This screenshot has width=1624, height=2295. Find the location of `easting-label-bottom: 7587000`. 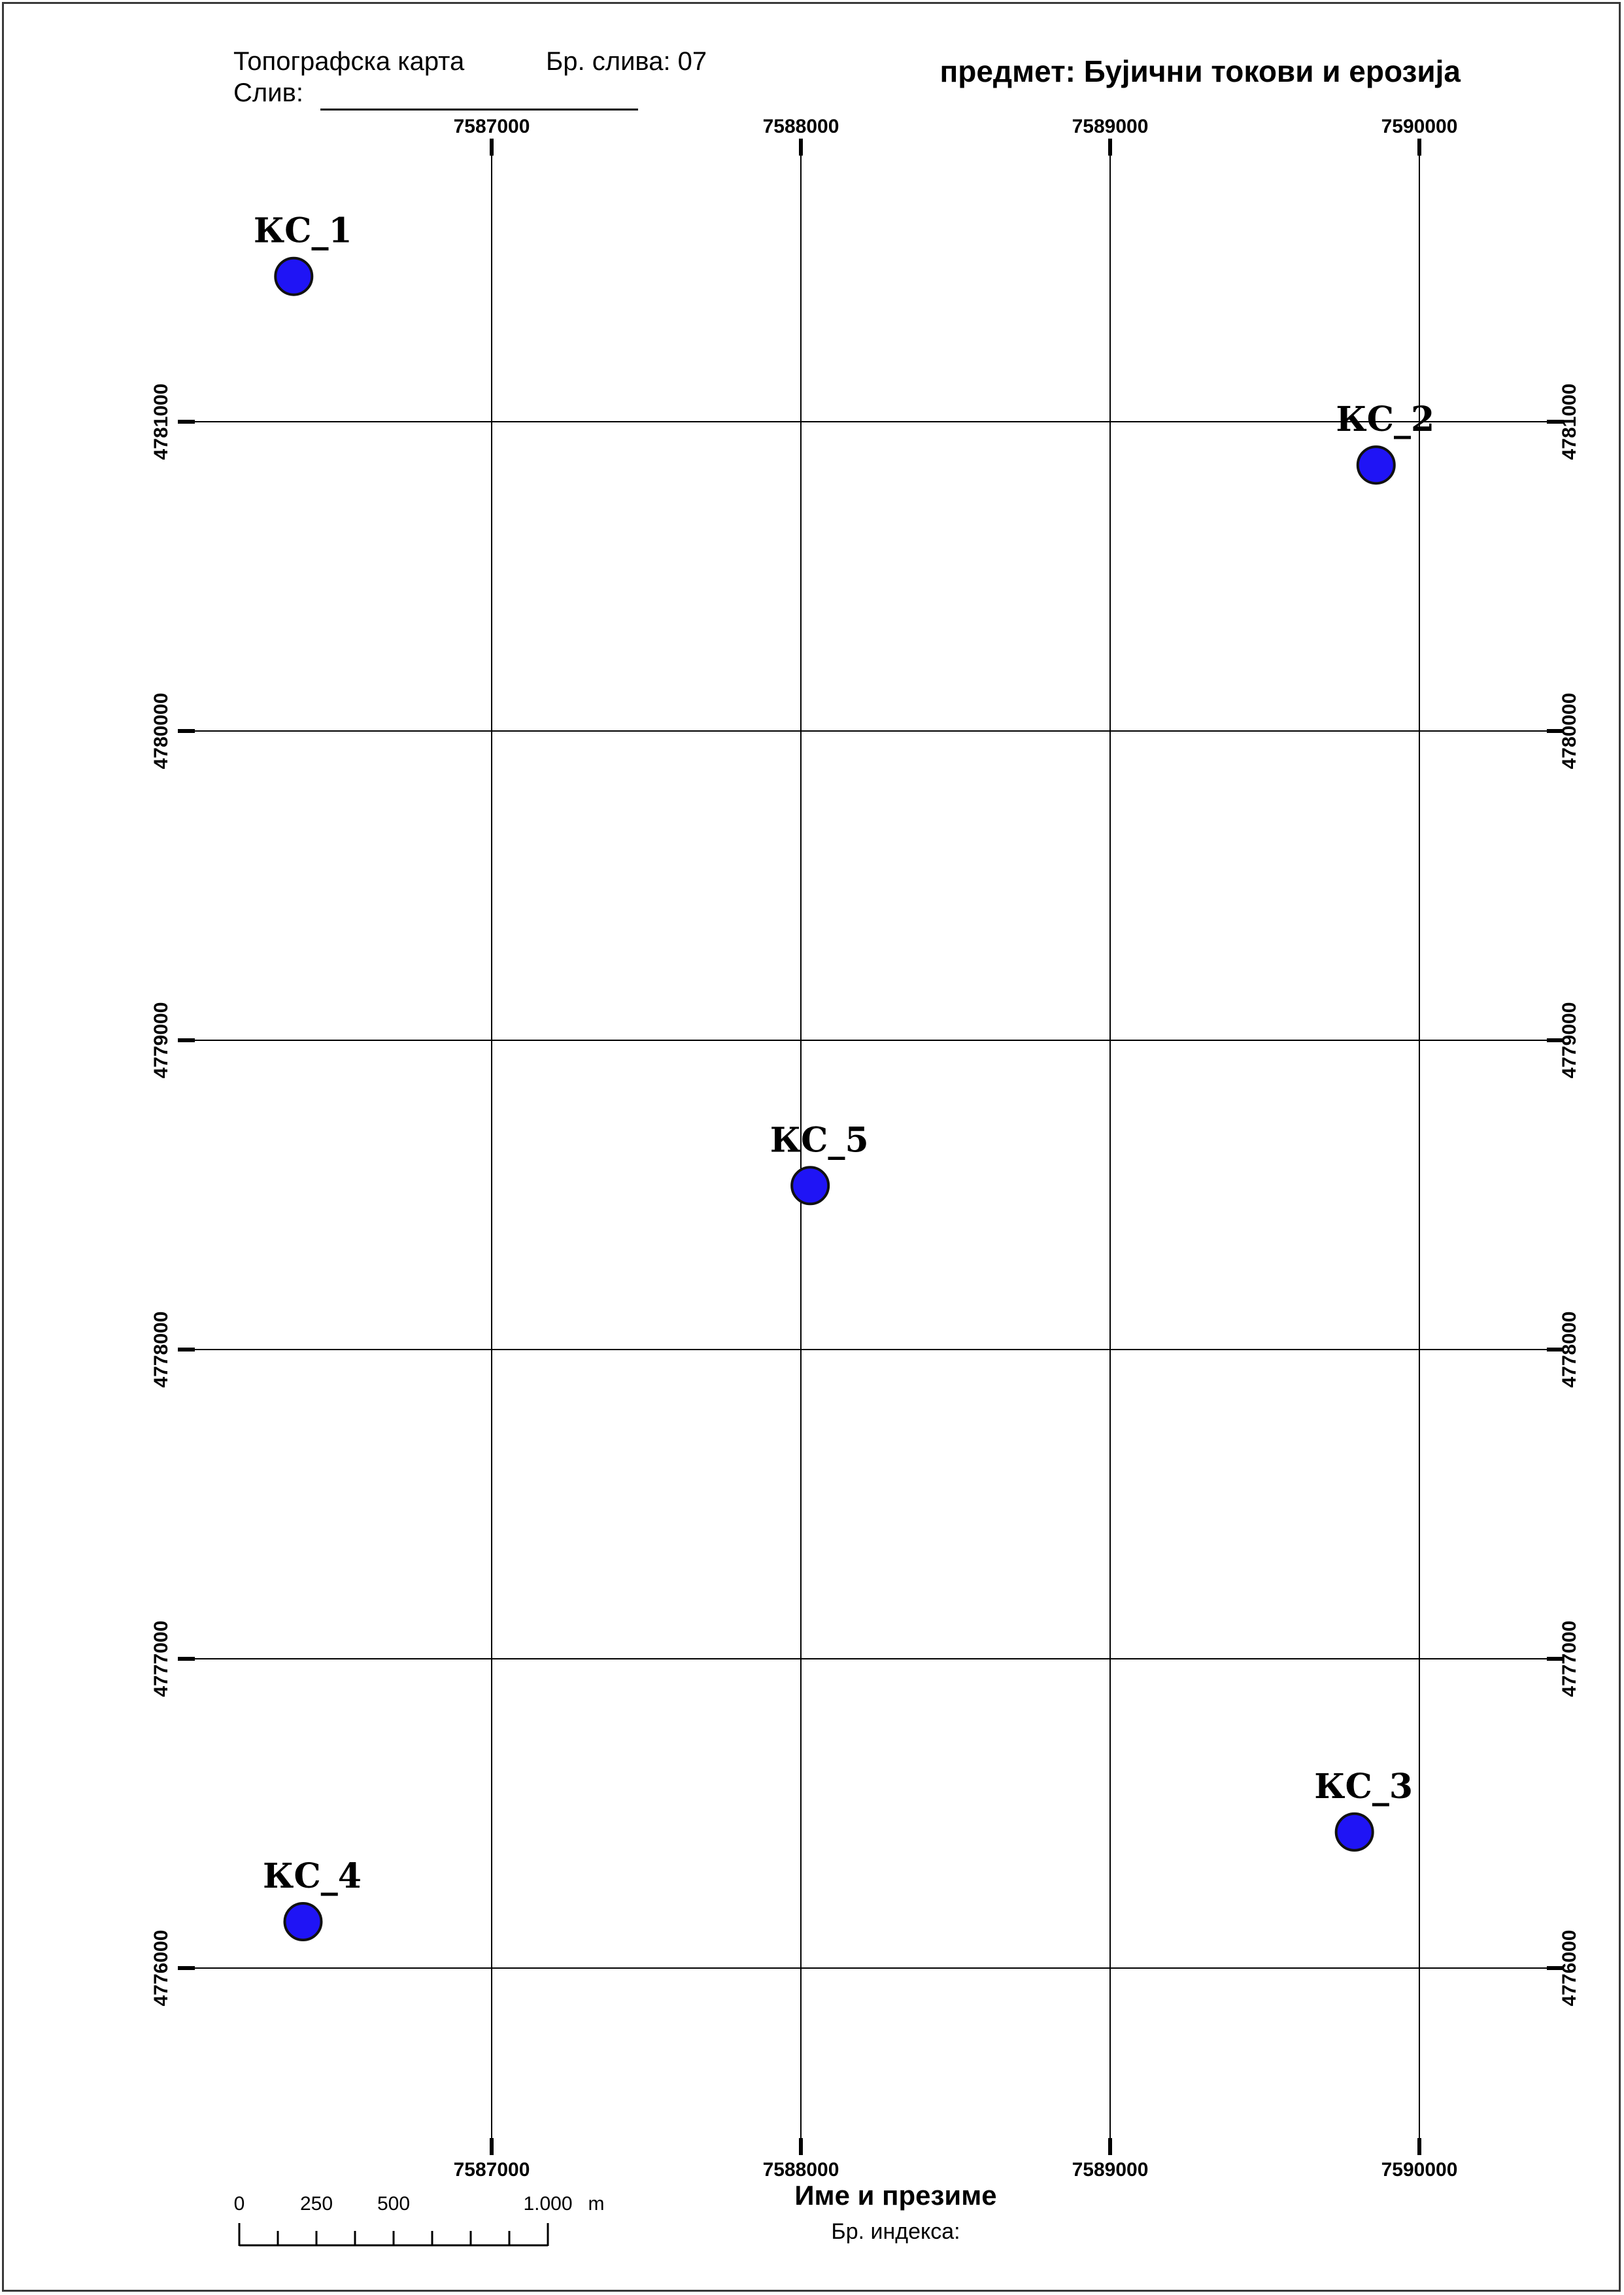

easting-label-bottom: 7587000 is located at coordinates (492, 2170).